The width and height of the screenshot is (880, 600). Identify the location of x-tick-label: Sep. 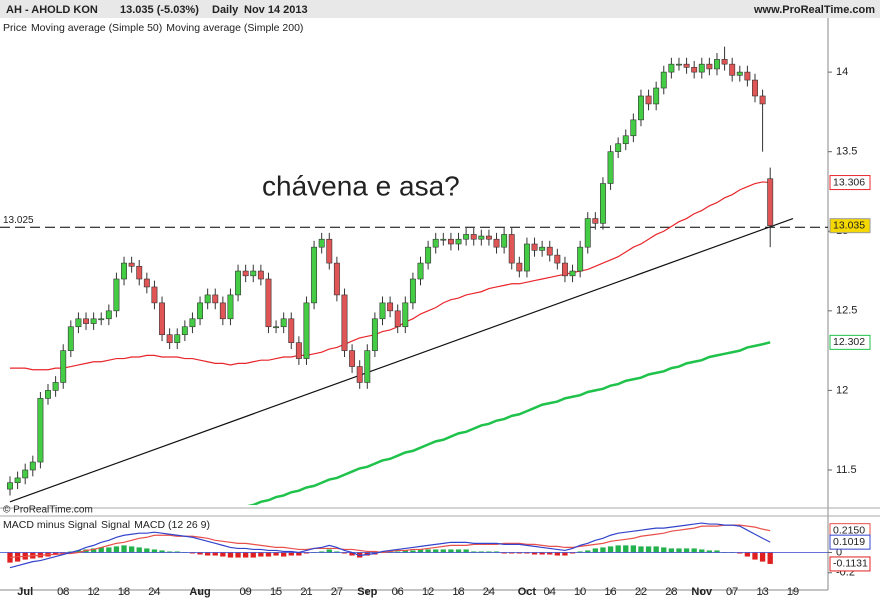
(367, 592).